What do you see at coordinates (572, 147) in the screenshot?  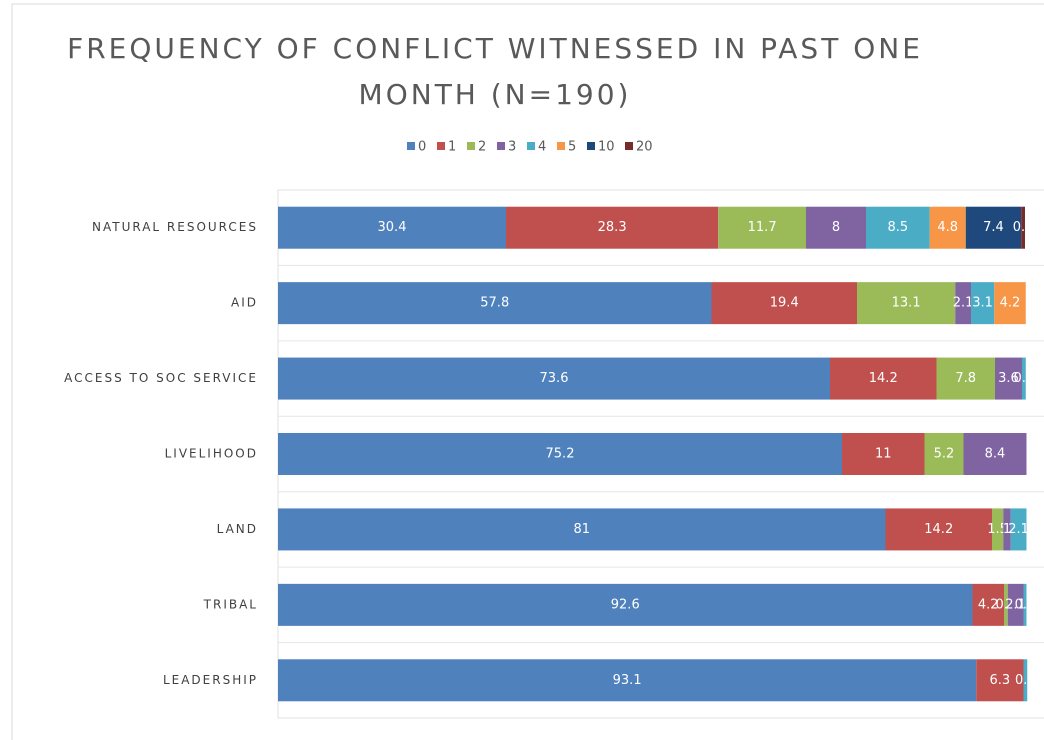 I see `legend-label: 5` at bounding box center [572, 147].